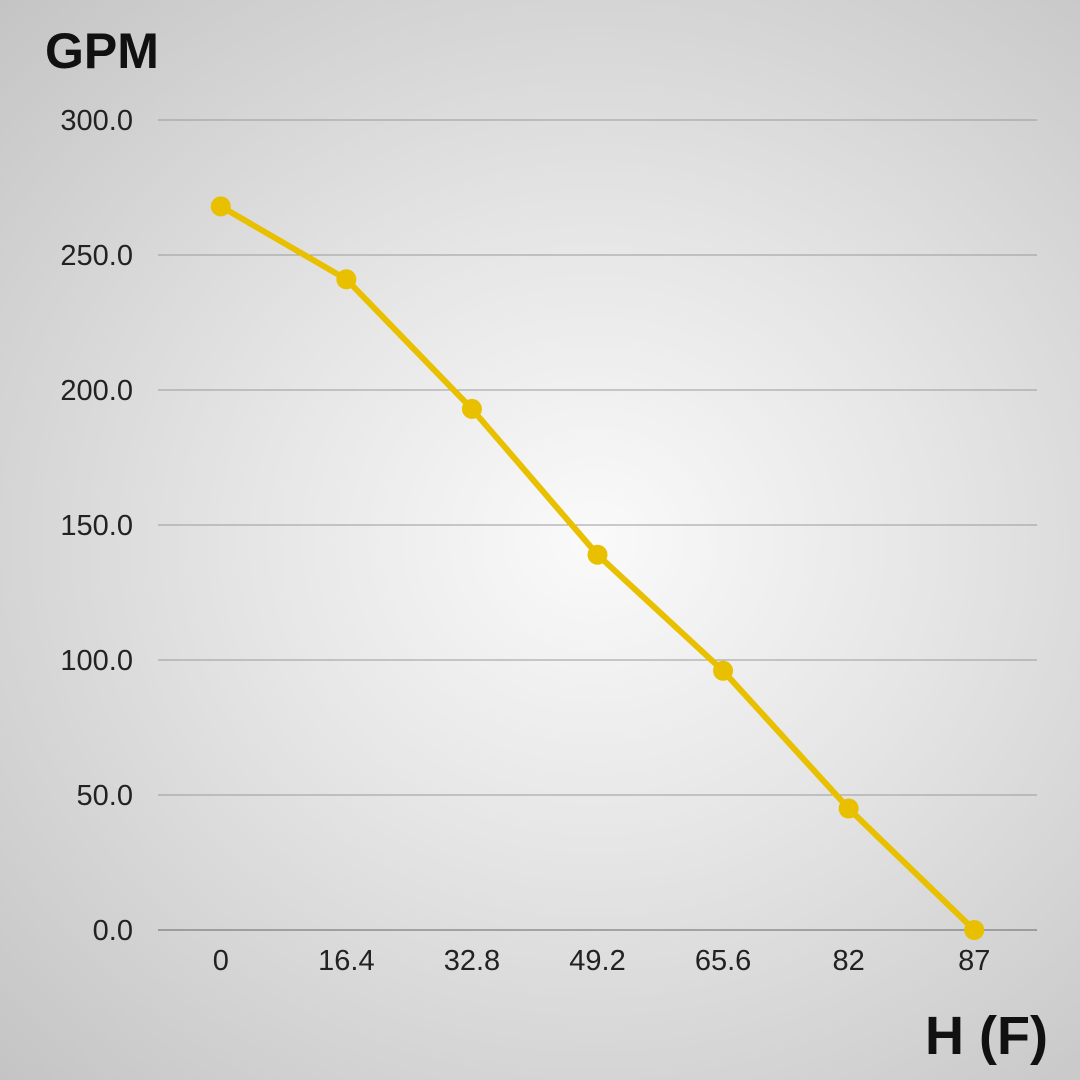 The width and height of the screenshot is (1080, 1080). I want to click on x-tick-label: 87, so click(974, 961).